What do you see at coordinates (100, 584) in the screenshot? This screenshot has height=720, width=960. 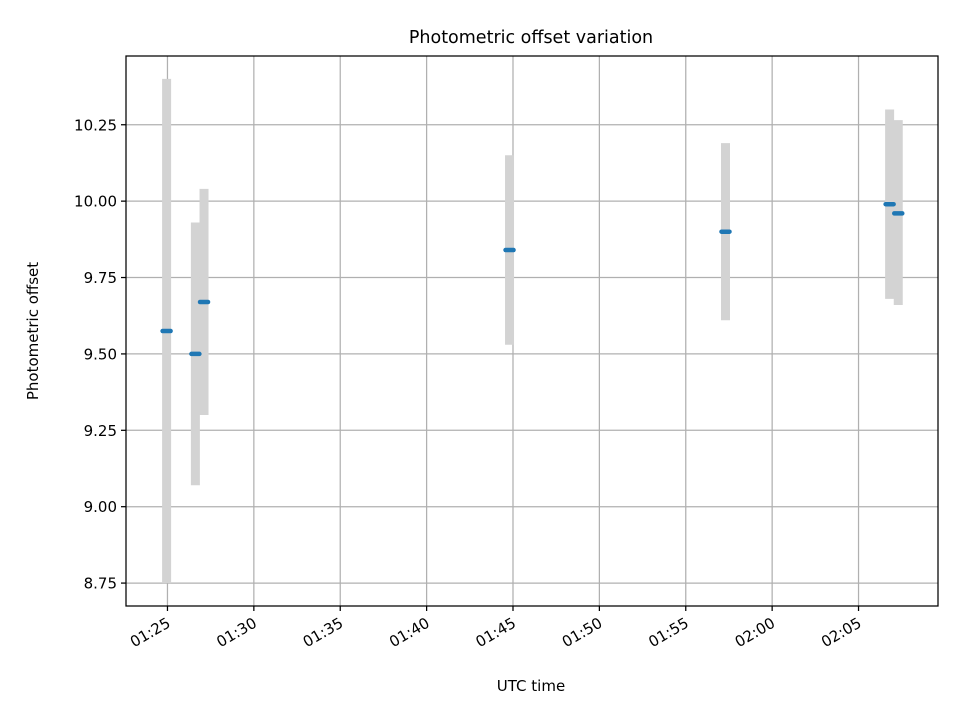 I see `y-tick-label: 8.75` at bounding box center [100, 584].